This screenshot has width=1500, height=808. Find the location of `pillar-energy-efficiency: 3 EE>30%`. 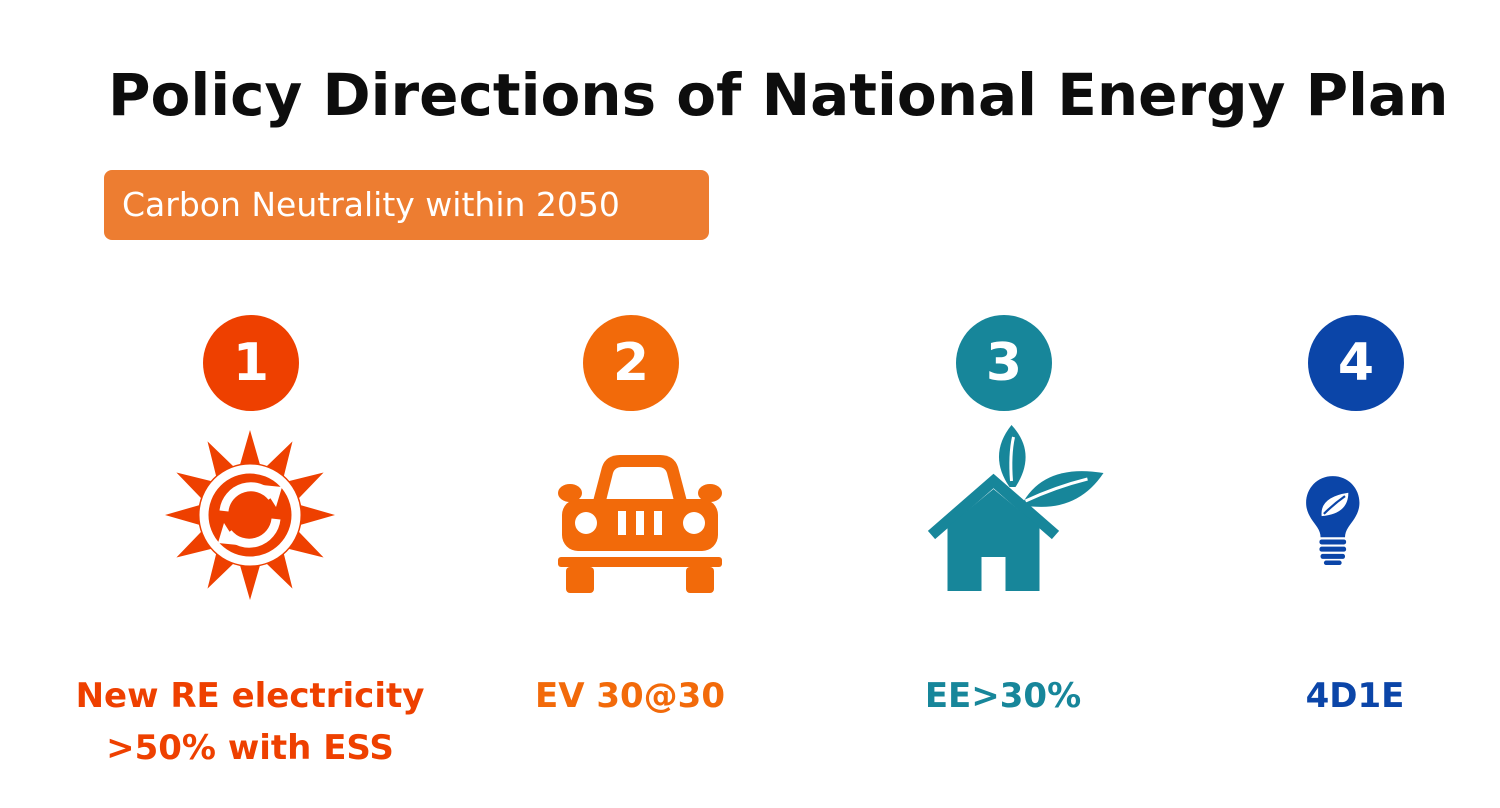

pillar-energy-efficiency: 3 EE>30% is located at coordinates (1003, 550).